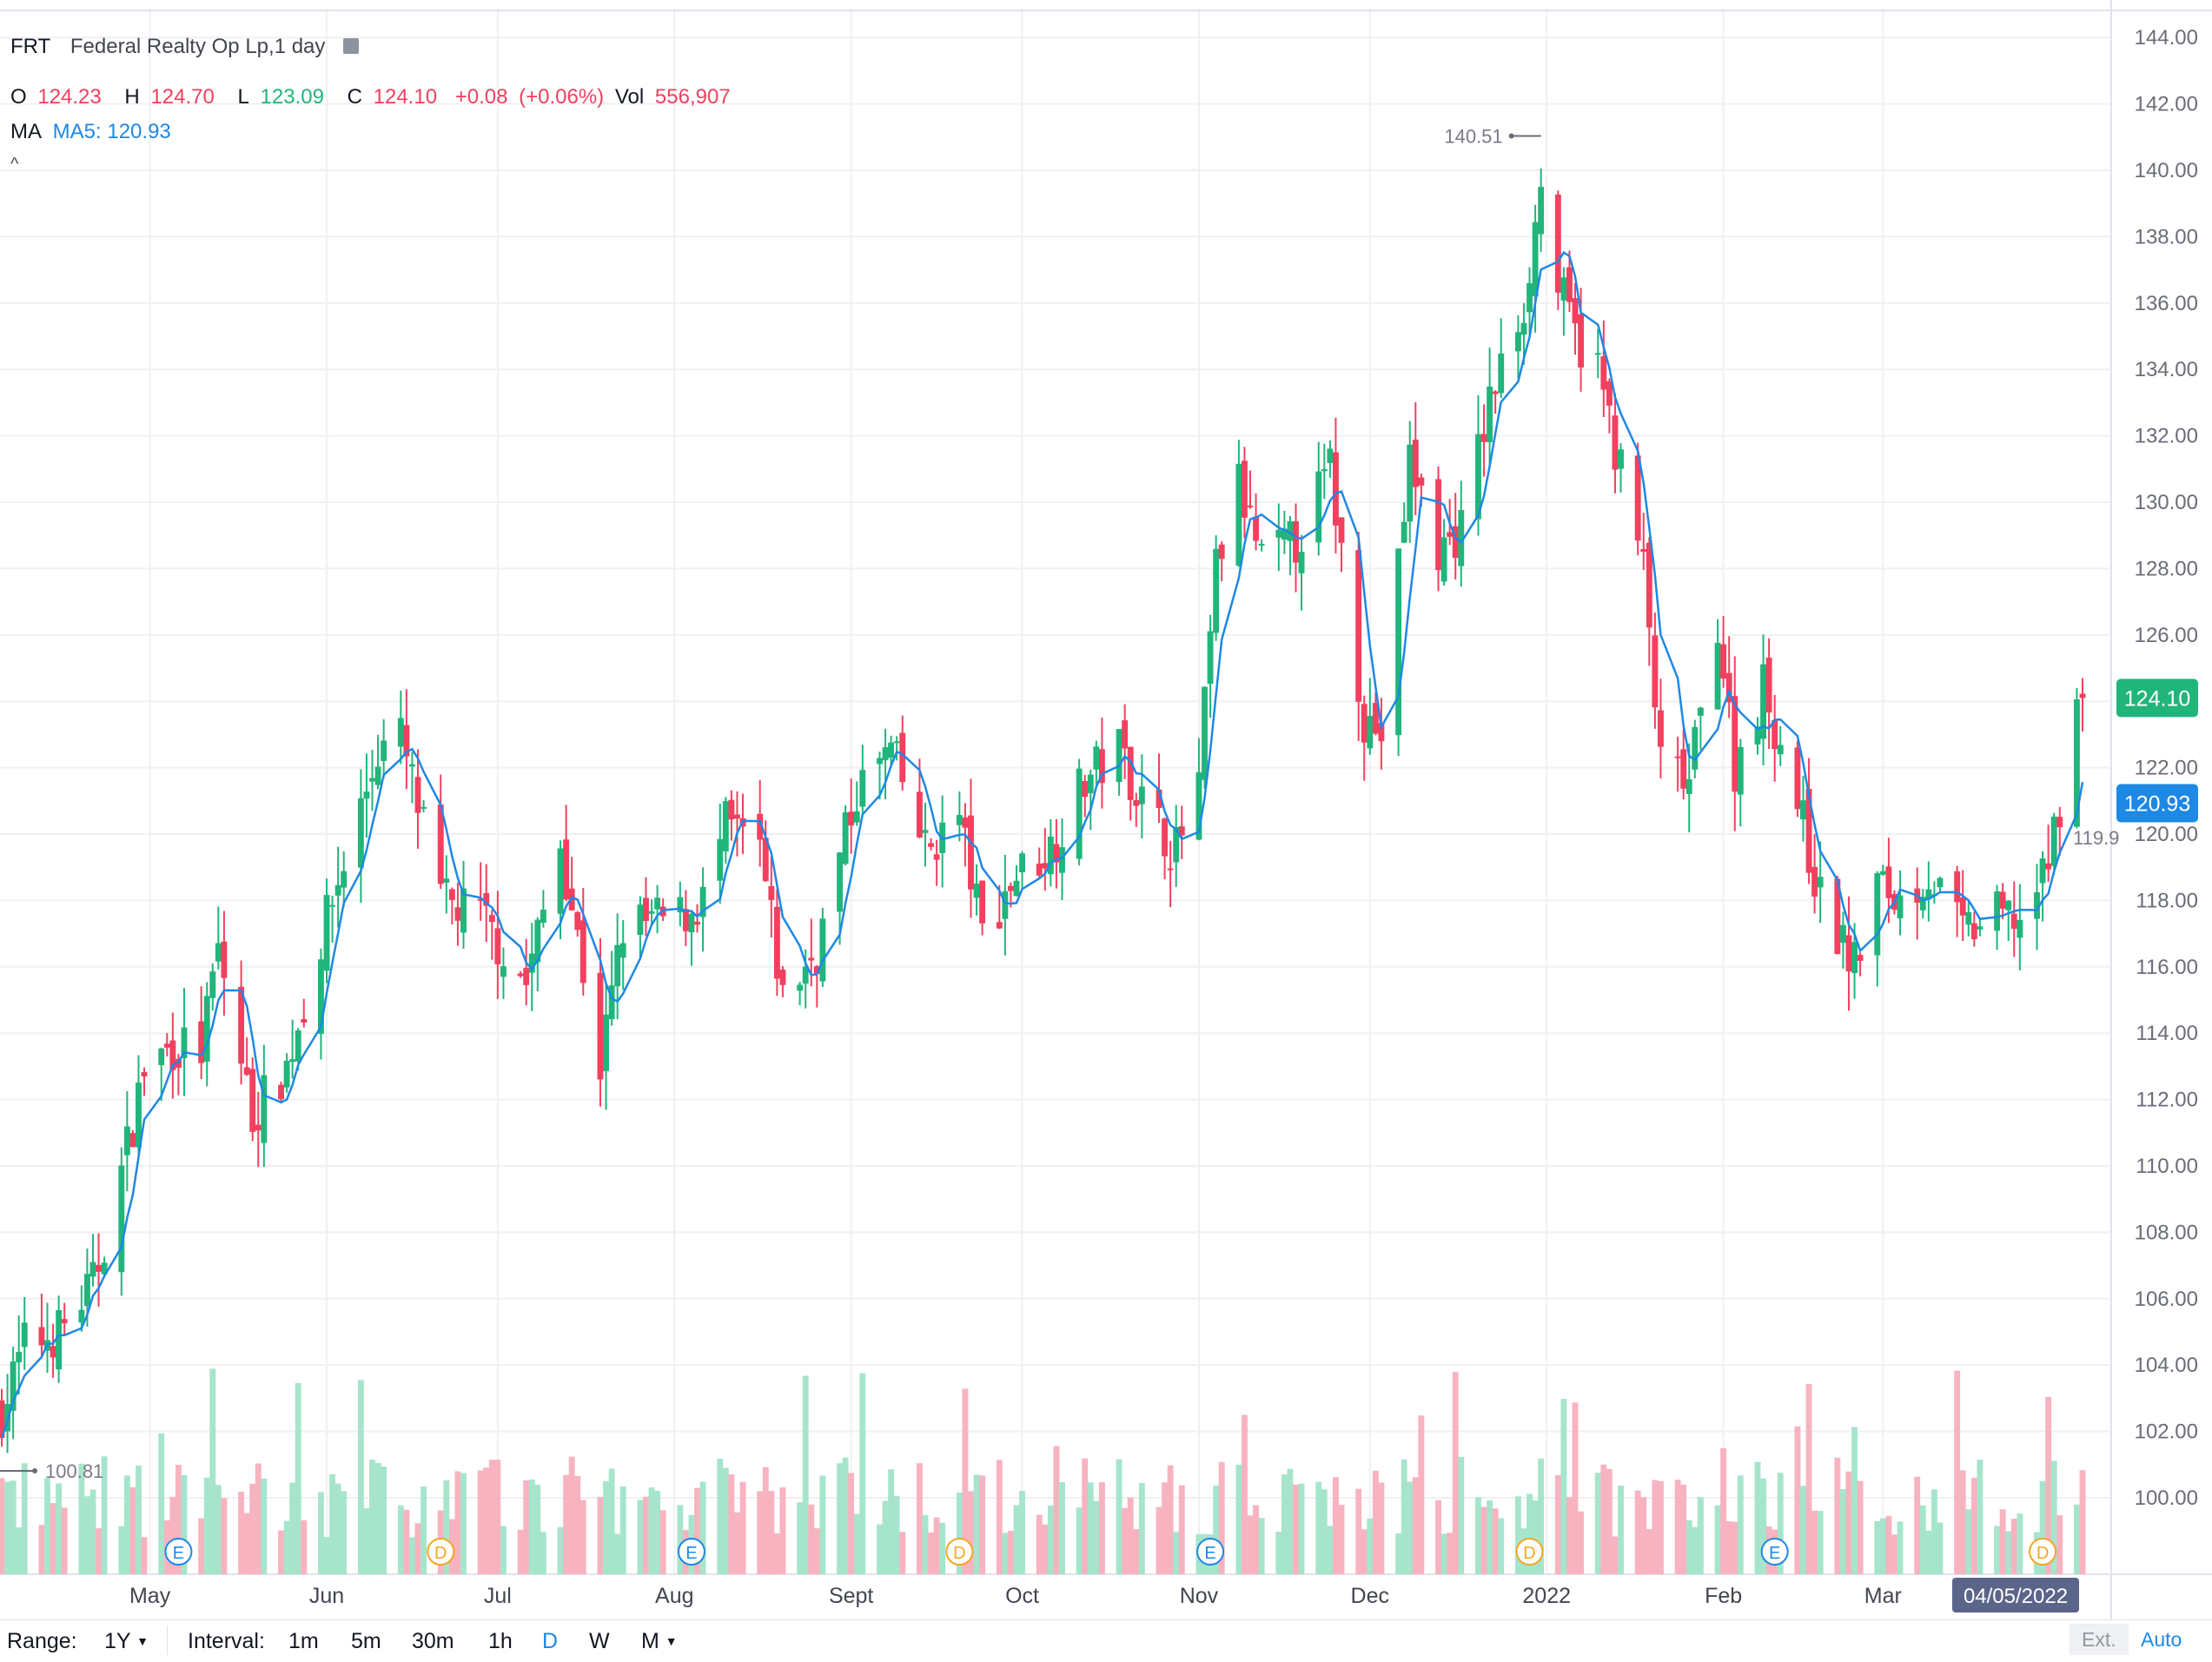  What do you see at coordinates (112, 131) in the screenshot?
I see `ma-value: MA5: 120.93` at bounding box center [112, 131].